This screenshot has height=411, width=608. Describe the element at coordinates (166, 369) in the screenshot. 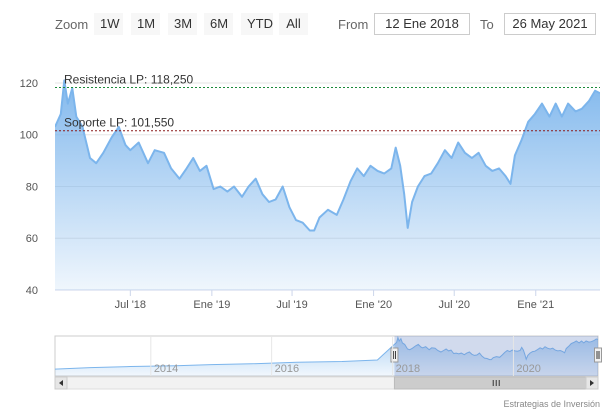

I see `navigator-year-label: 2014` at that location.